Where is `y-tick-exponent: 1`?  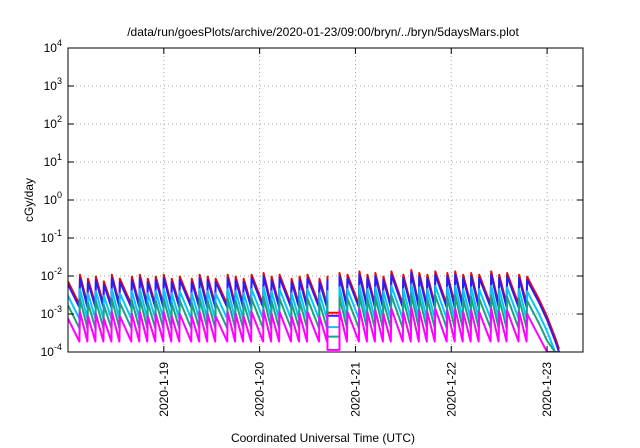 y-tick-exponent: 1 is located at coordinates (59, 157).